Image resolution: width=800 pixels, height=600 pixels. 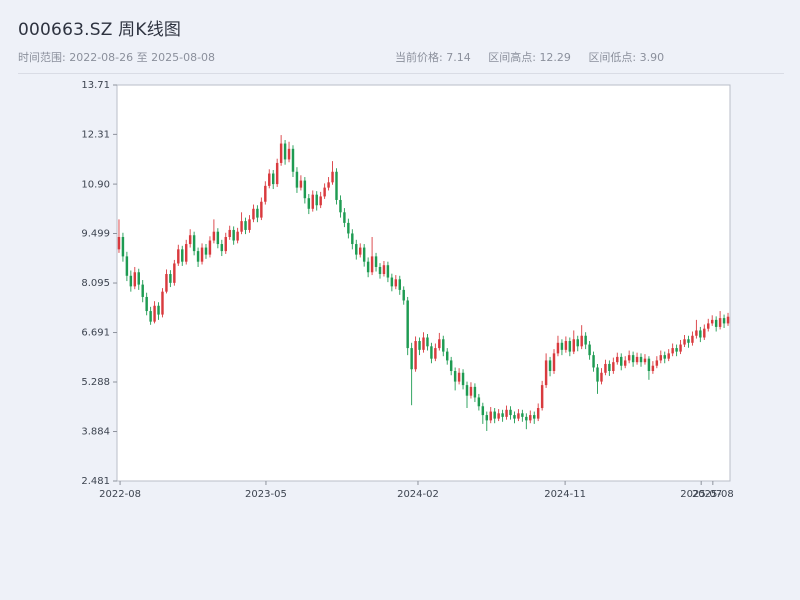 What do you see at coordinates (565, 494) in the screenshot?
I see `x-tick-label: 2024-11` at bounding box center [565, 494].